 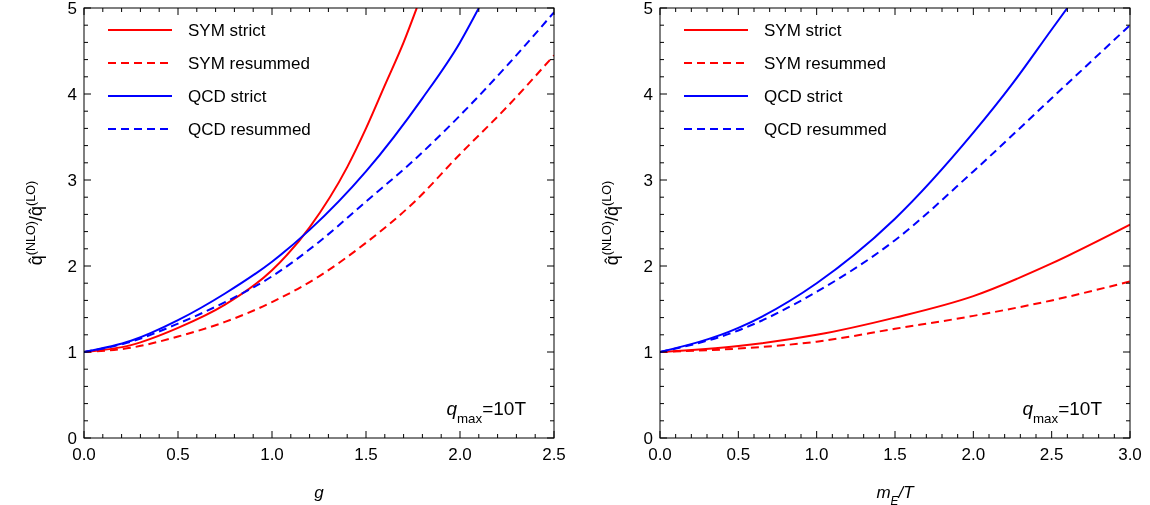 I want to click on x-tick-label: 3.0, so click(x=1130, y=454).